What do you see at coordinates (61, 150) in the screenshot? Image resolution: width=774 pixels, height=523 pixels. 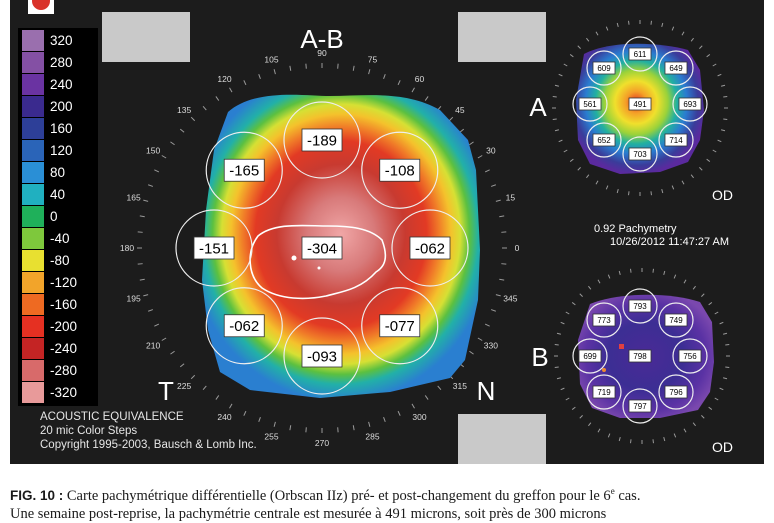 I see `legend-step-label: 120` at bounding box center [61, 150].